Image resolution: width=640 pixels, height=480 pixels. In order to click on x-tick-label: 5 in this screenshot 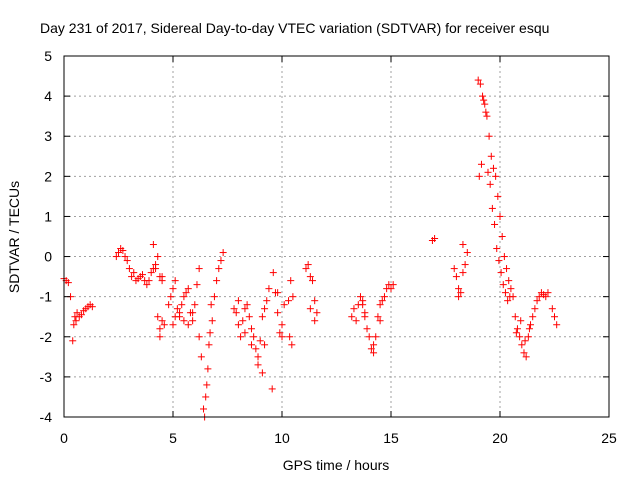, I will do `click(173, 438)`.